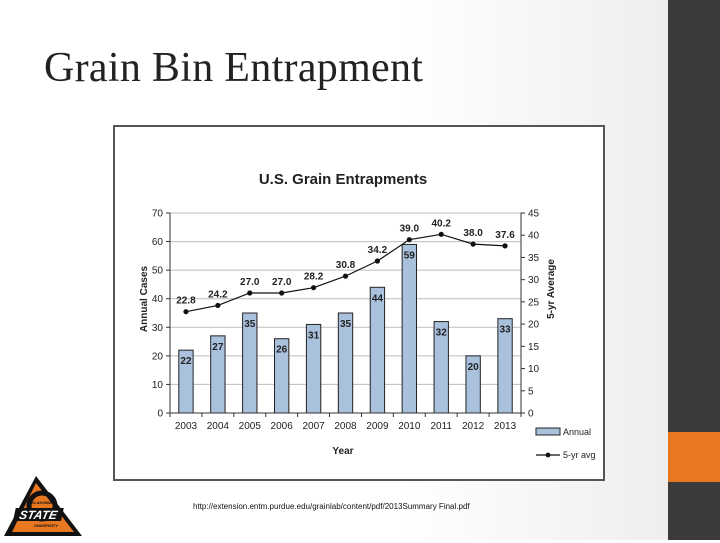  I want to click on bar-value-label: 26, so click(282, 350).